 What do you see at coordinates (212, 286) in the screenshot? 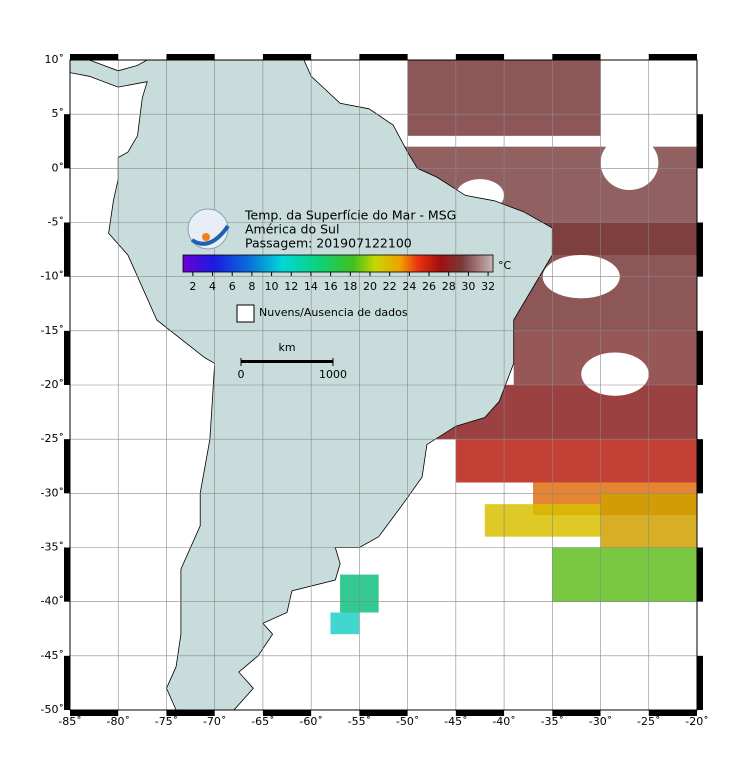
I see `colorbar-tick-label: 4` at bounding box center [212, 286].